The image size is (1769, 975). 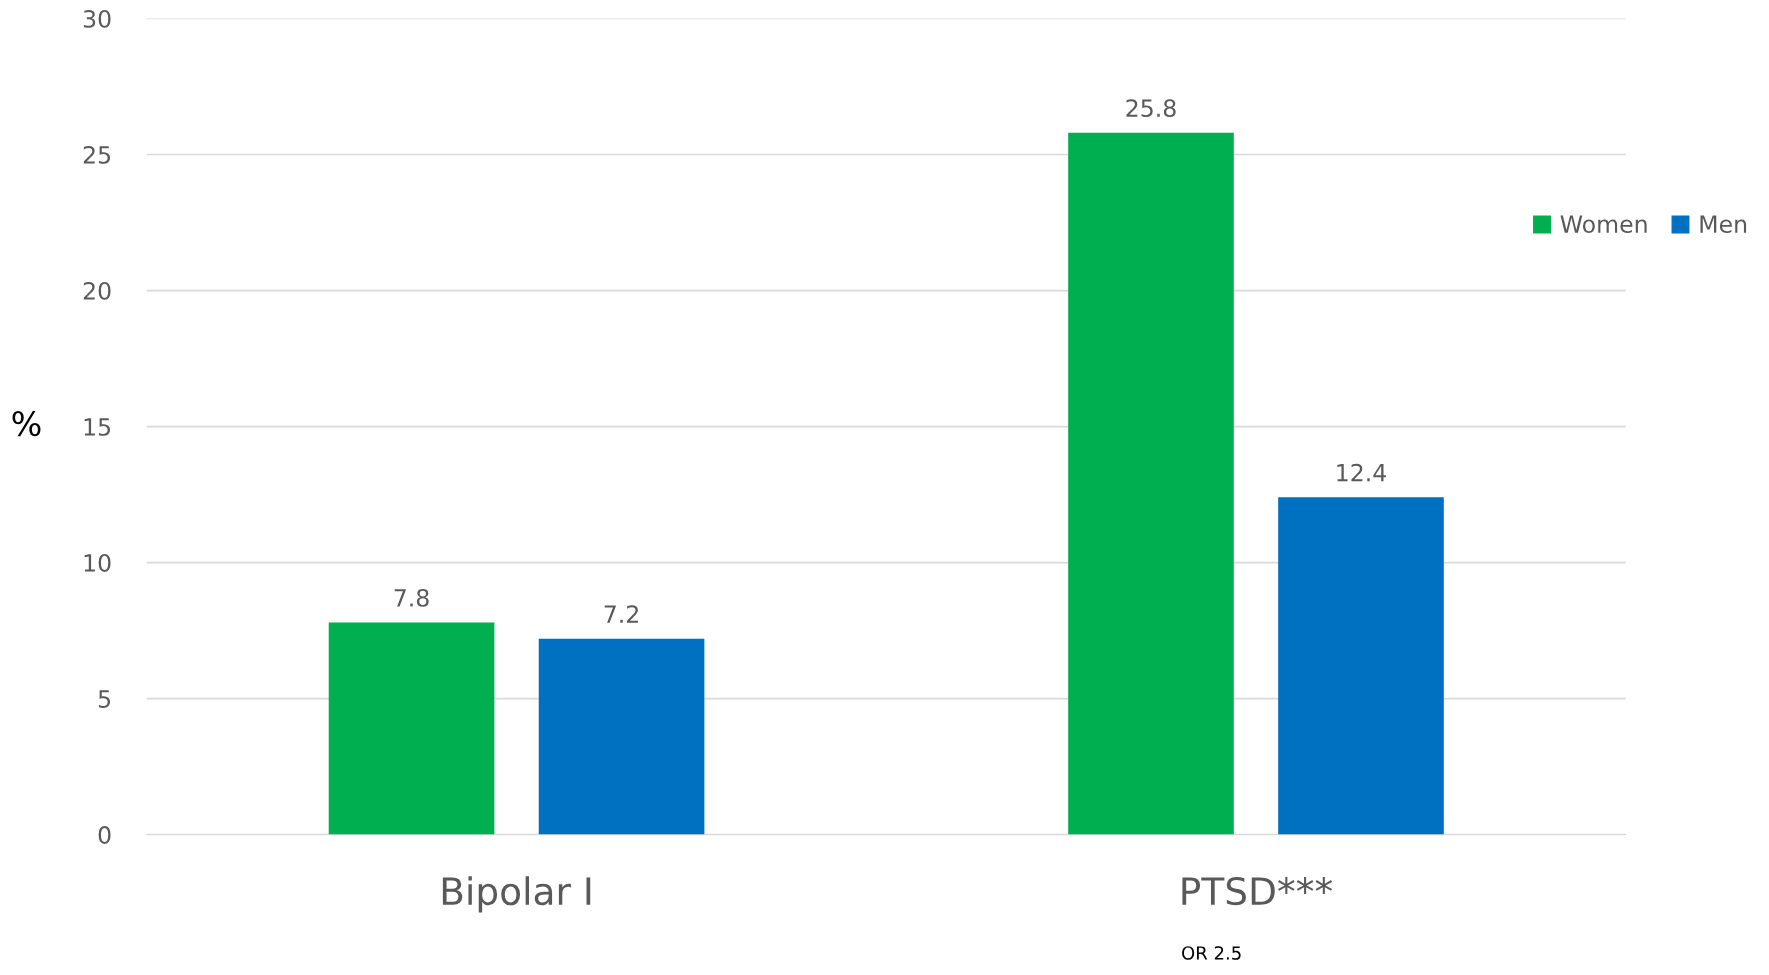 What do you see at coordinates (516, 894) in the screenshot?
I see `x-tick-label: Bipolar I` at bounding box center [516, 894].